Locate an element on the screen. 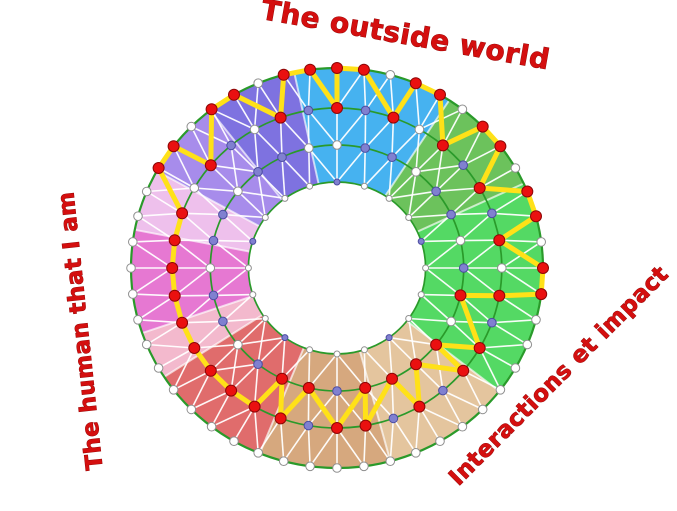  sector-salmon-red is located at coordinates (234, 384).